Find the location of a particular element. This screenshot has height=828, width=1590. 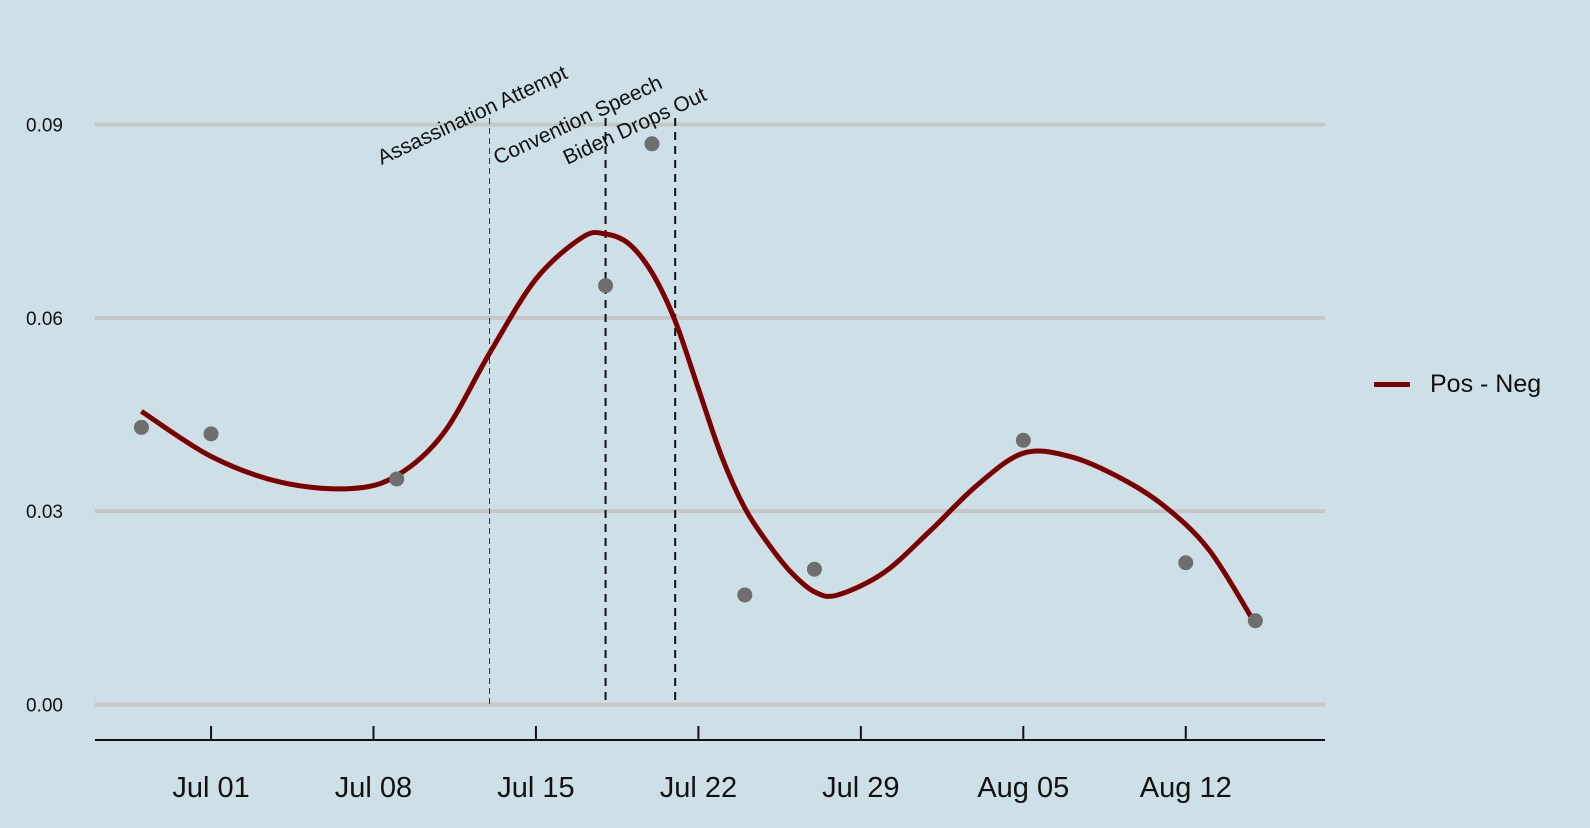

legend: Pos - Neg is located at coordinates (1457, 384).